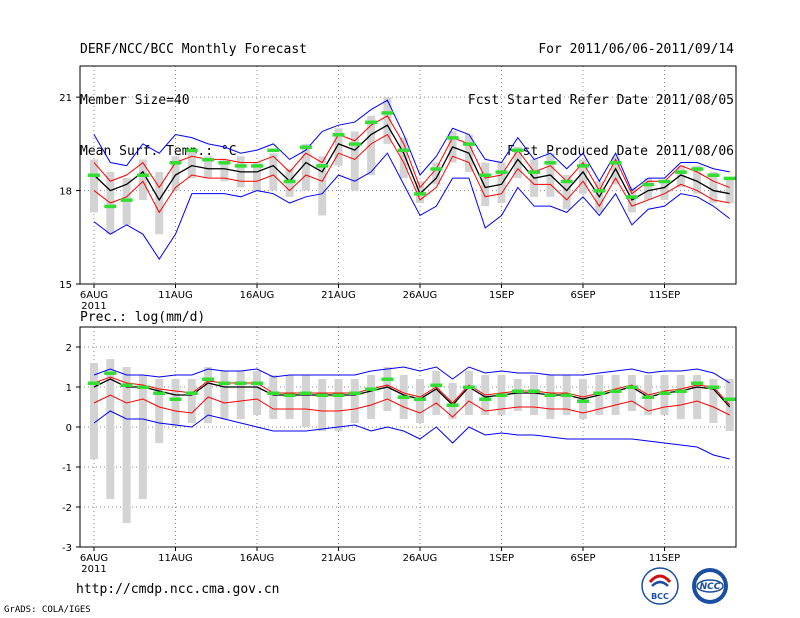 Image resolution: width=800 pixels, height=618 pixels. I want to click on chart-title: DERF/NCC/BCC Monthly Forecast, so click(193, 49).